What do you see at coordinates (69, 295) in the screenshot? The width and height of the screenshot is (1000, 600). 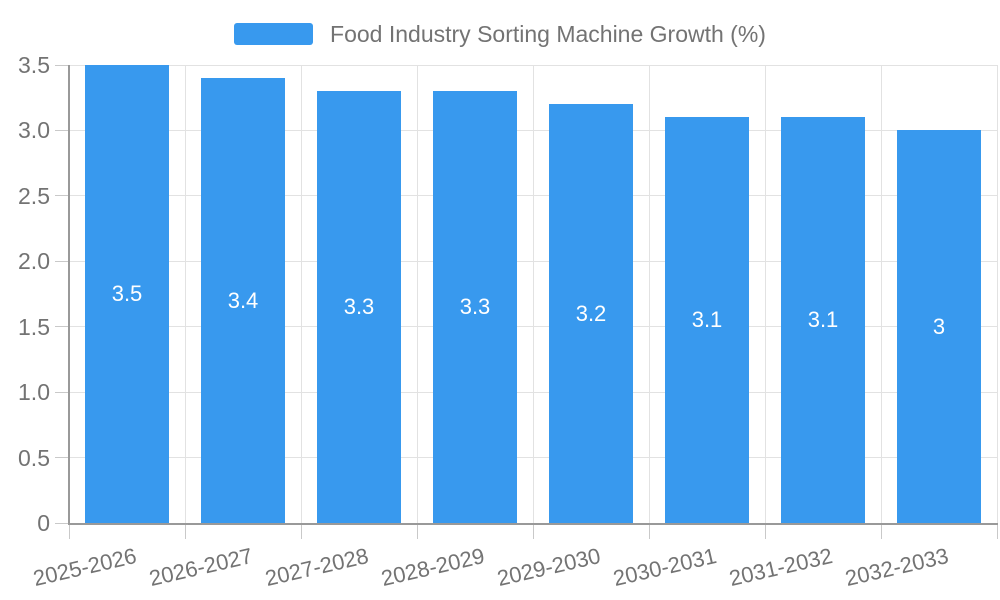 I see `y-axis-line` at bounding box center [69, 295].